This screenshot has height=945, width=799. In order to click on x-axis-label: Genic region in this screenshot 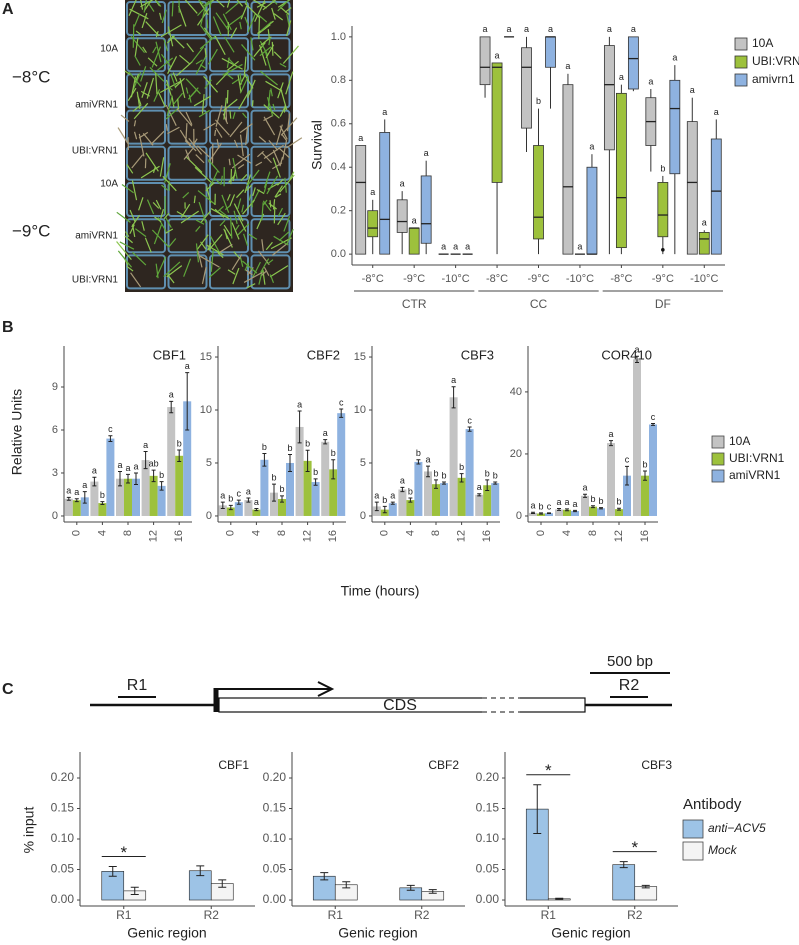, I will do `click(166, 933)`.